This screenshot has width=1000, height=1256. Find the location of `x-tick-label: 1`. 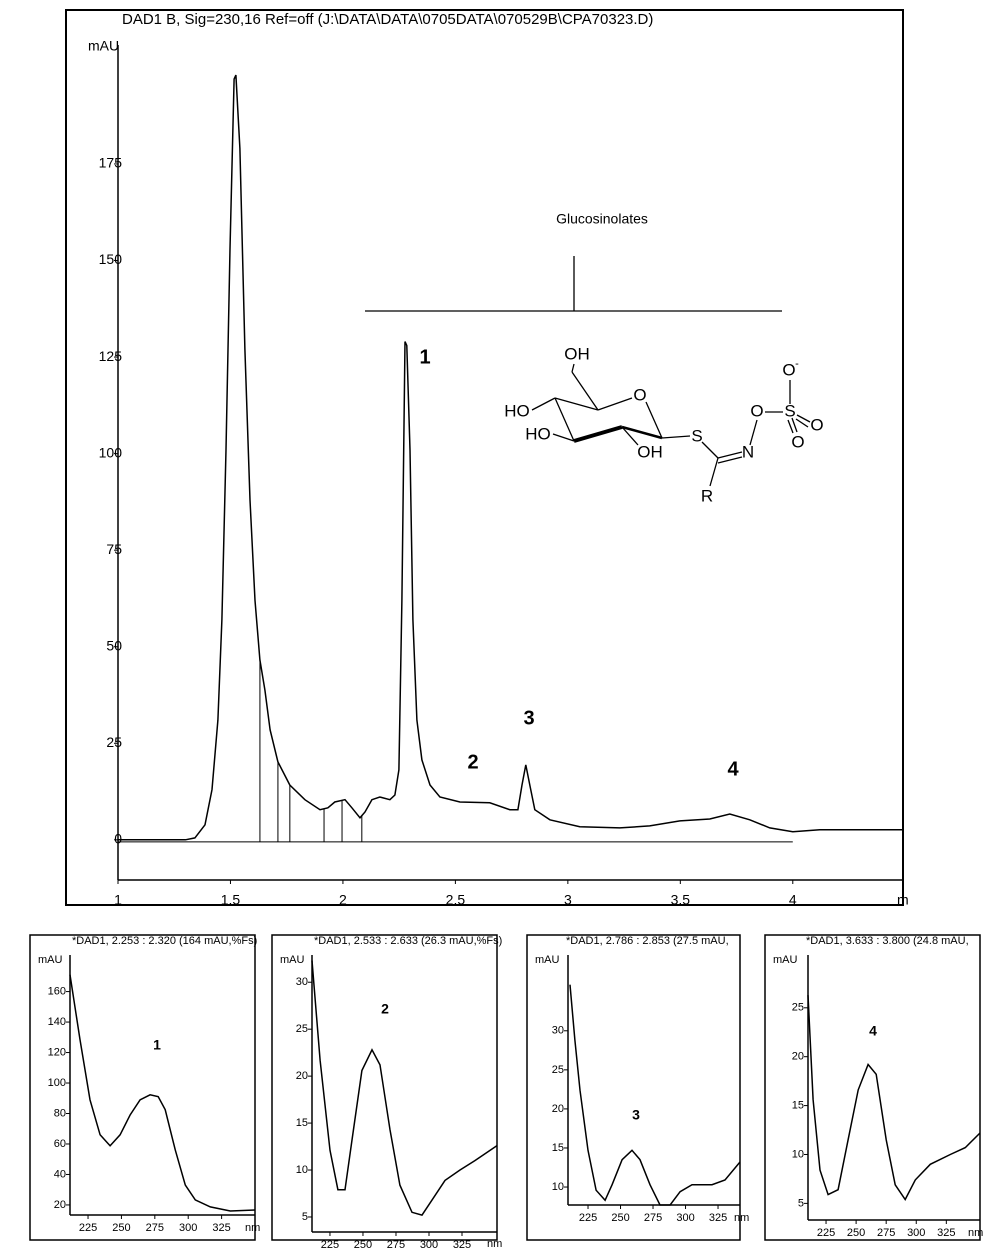

x-tick-label: 1 is located at coordinates (118, 900).